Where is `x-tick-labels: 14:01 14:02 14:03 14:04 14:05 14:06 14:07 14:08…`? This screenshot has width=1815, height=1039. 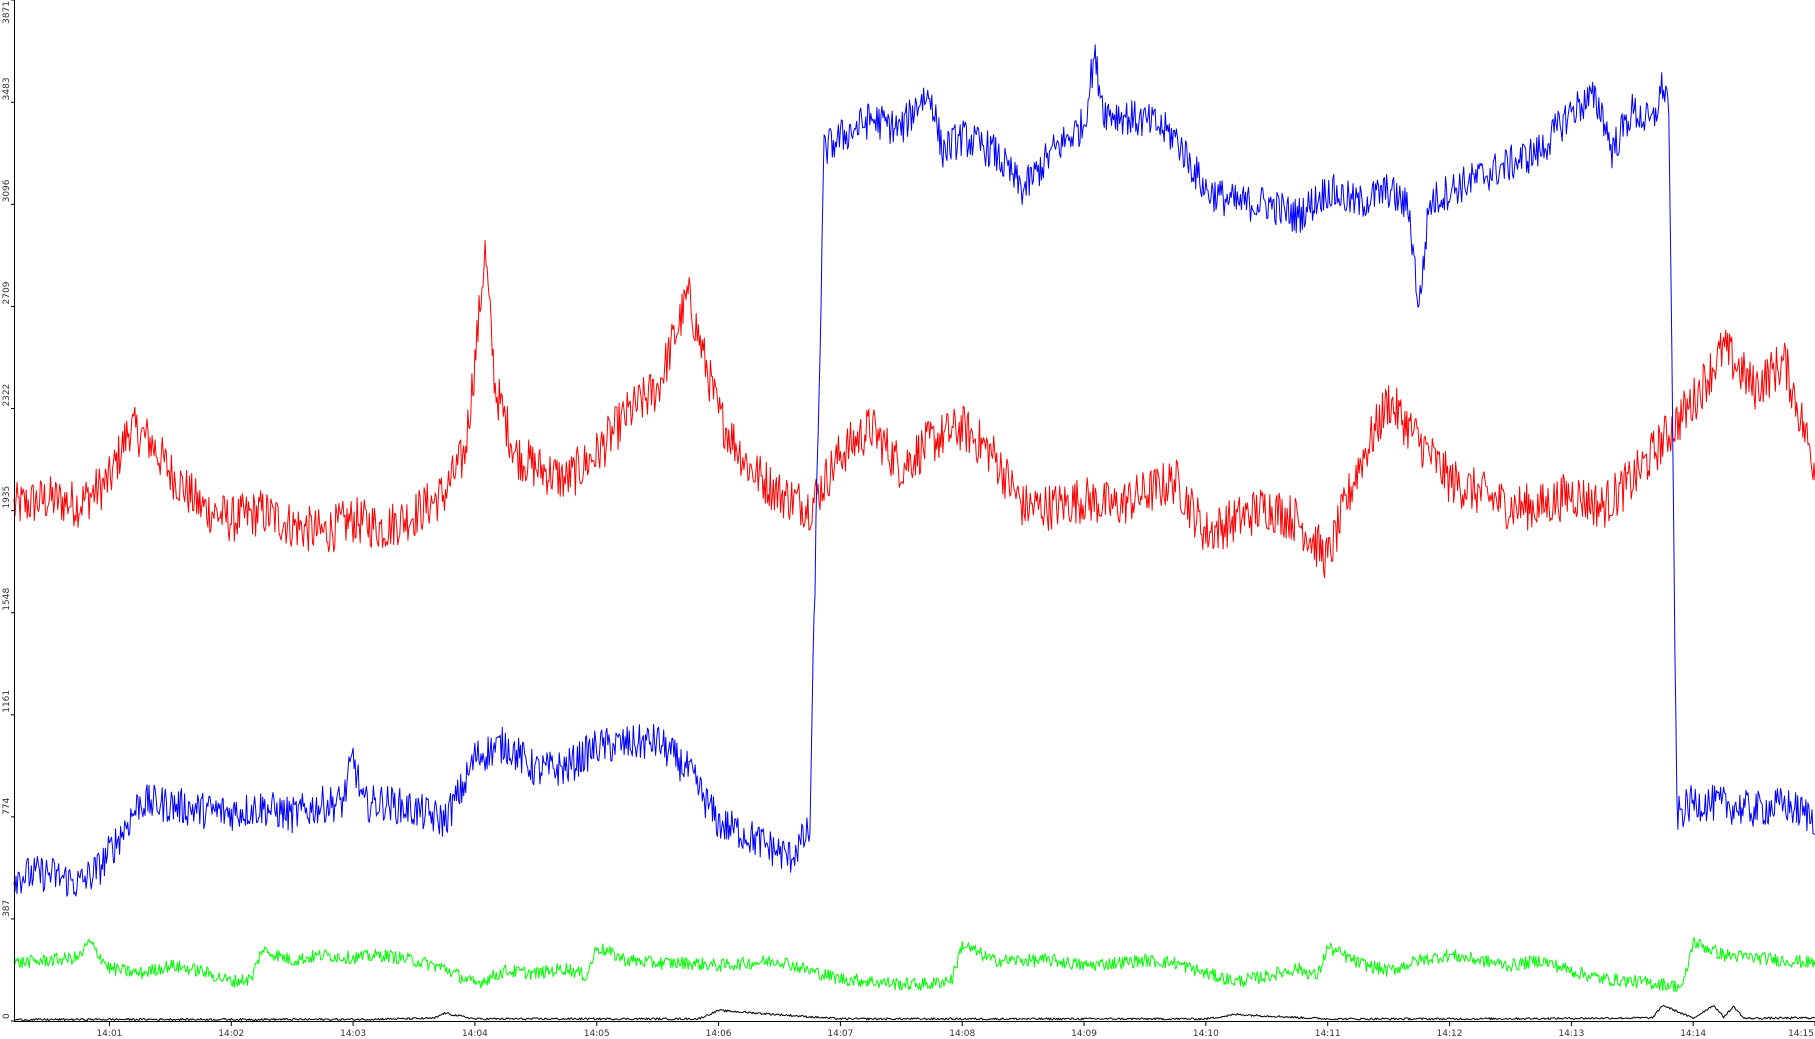
x-tick-labels: 14:01 14:02 14:03 14:04 14:05 14:06 14:07 14:08… is located at coordinates (955, 1030).